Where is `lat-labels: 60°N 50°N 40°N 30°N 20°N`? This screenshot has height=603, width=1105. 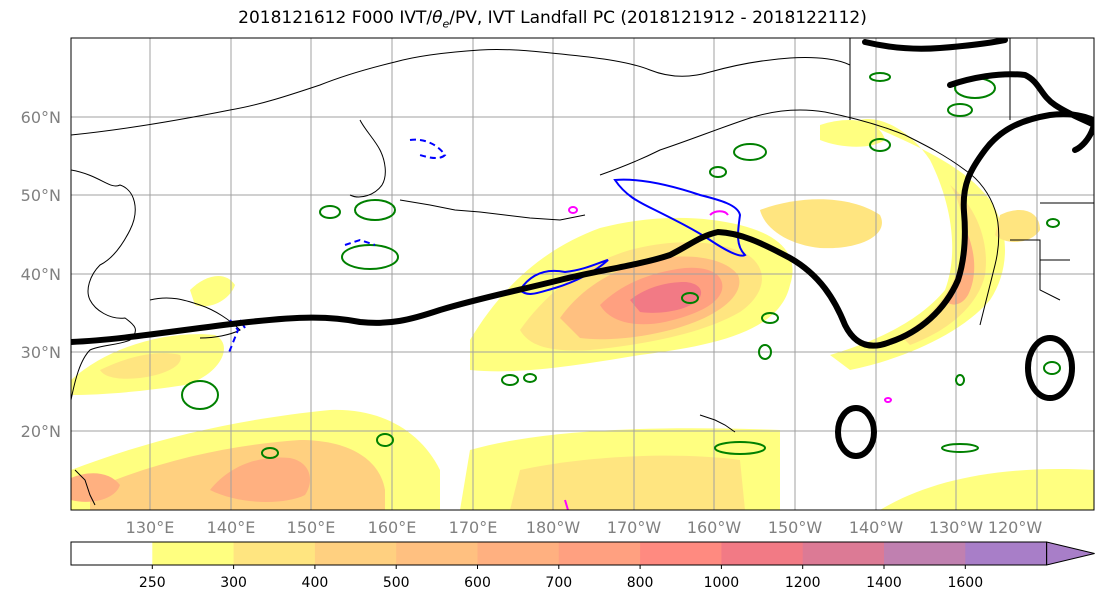
lat-labels: 60°N 50°N 40°N 30°N 20°N is located at coordinates (41, 274).